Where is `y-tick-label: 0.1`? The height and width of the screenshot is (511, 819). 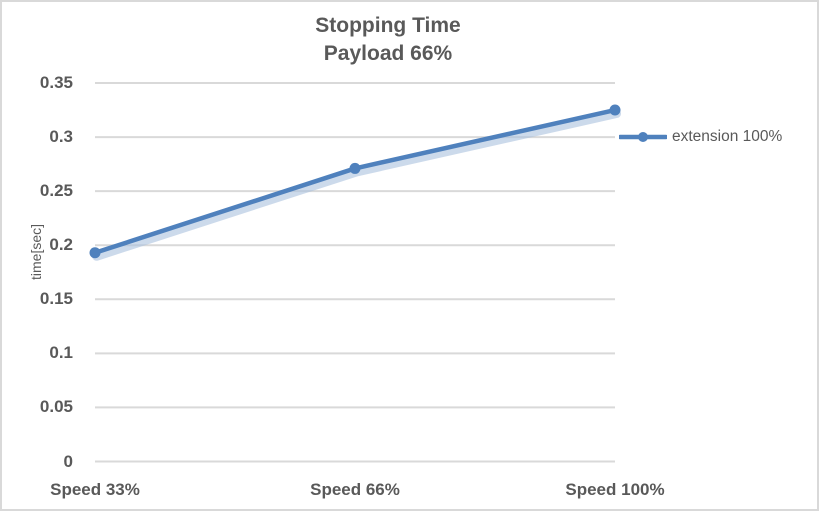
y-tick-label: 0.1 is located at coordinates (61, 353).